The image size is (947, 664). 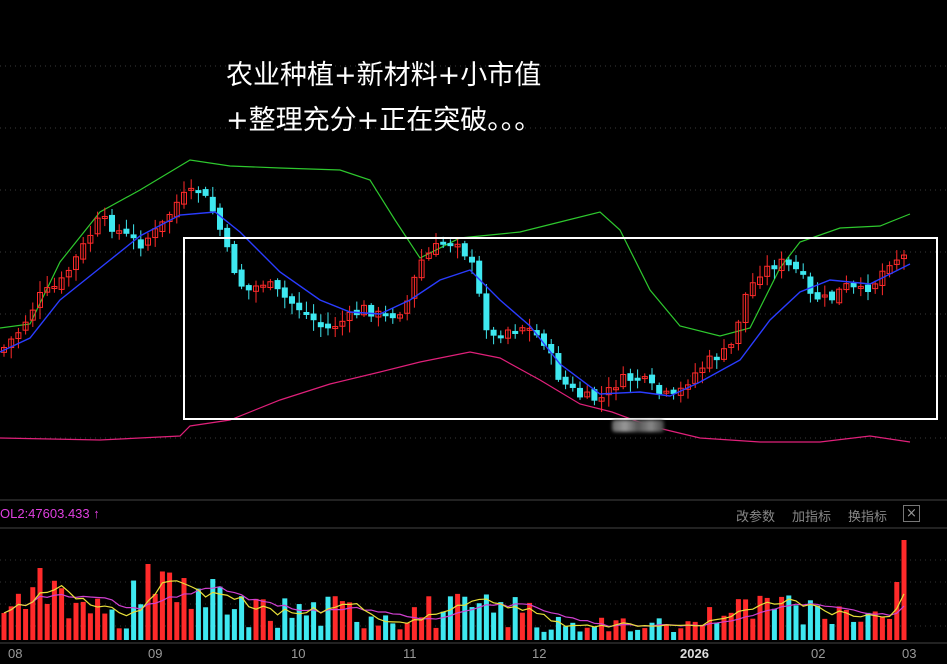 What do you see at coordinates (868, 517) in the screenshot?
I see `swap-indicator-button: 换指标` at bounding box center [868, 517].